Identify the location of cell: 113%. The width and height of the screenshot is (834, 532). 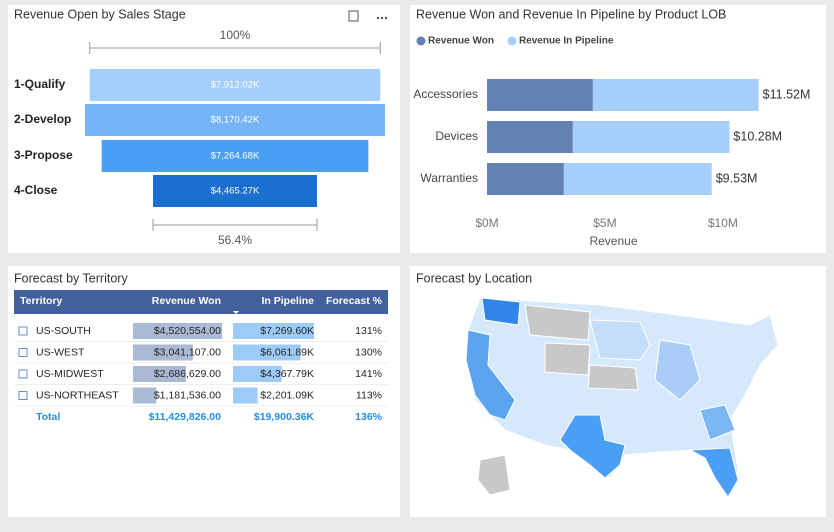
(369, 395).